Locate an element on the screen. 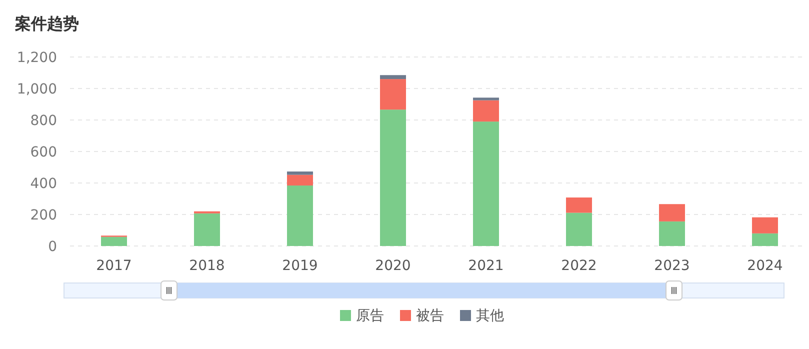  x-tick-label: 2017 is located at coordinates (114, 266).